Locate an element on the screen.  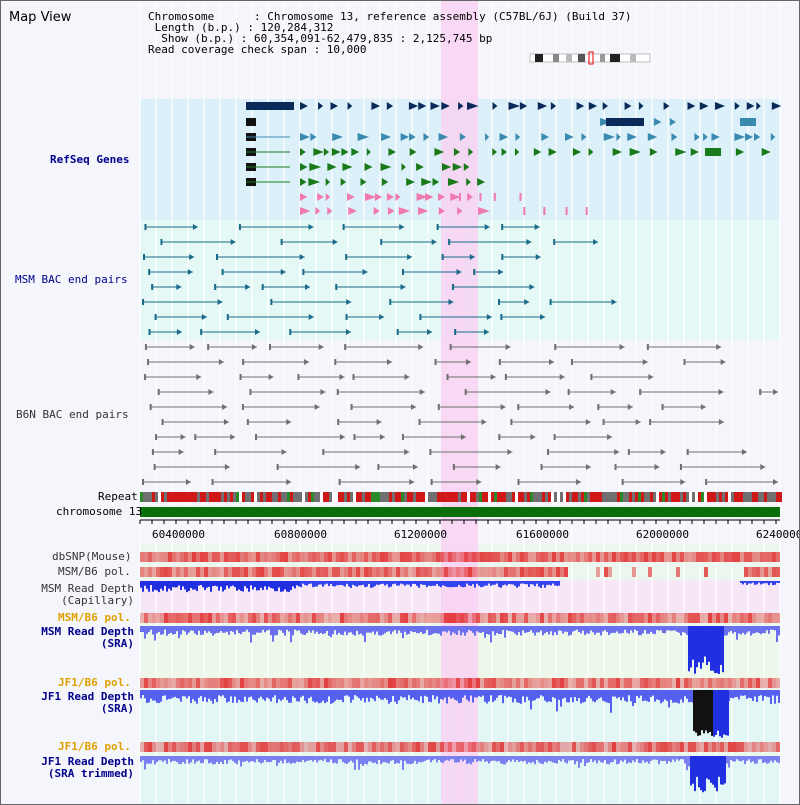
label-dbsnp: dbSNP(Mouse) is located at coordinates (92, 556).